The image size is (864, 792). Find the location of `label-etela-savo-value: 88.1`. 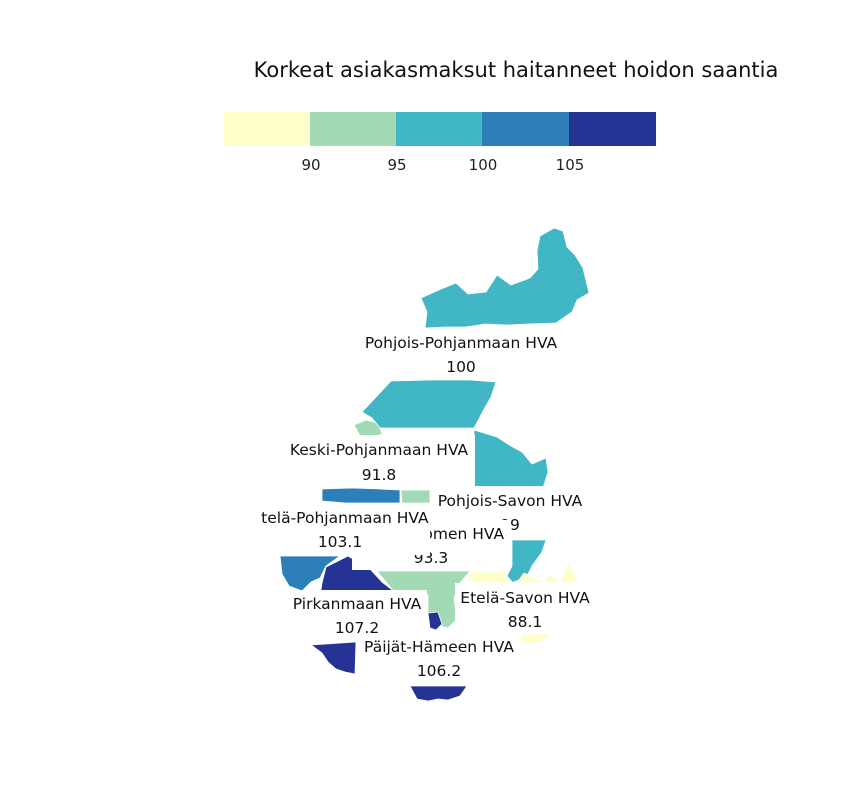

label-etela-savo-value: 88.1 is located at coordinates (525, 622).